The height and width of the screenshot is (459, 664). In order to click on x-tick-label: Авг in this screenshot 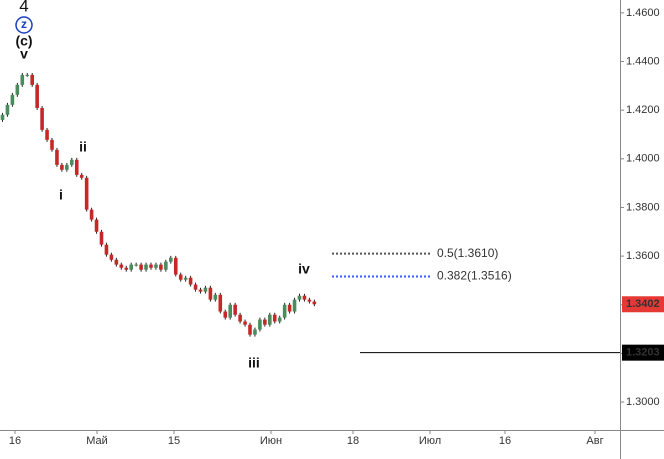, I will do `click(594, 441)`.